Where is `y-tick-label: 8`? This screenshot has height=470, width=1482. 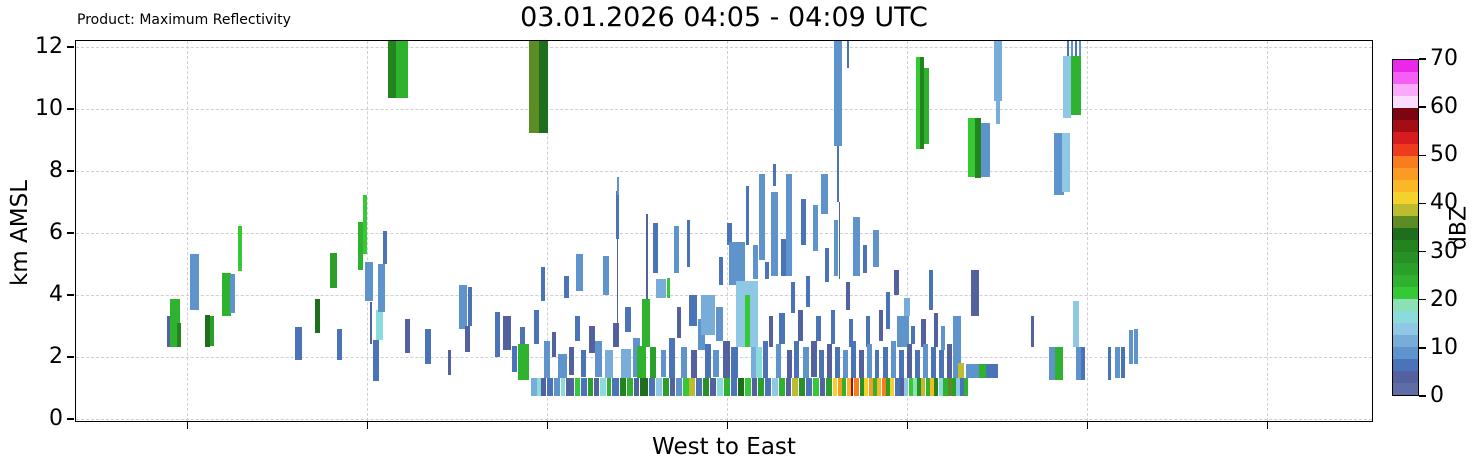
y-tick-label: 8 is located at coordinates (56, 170).